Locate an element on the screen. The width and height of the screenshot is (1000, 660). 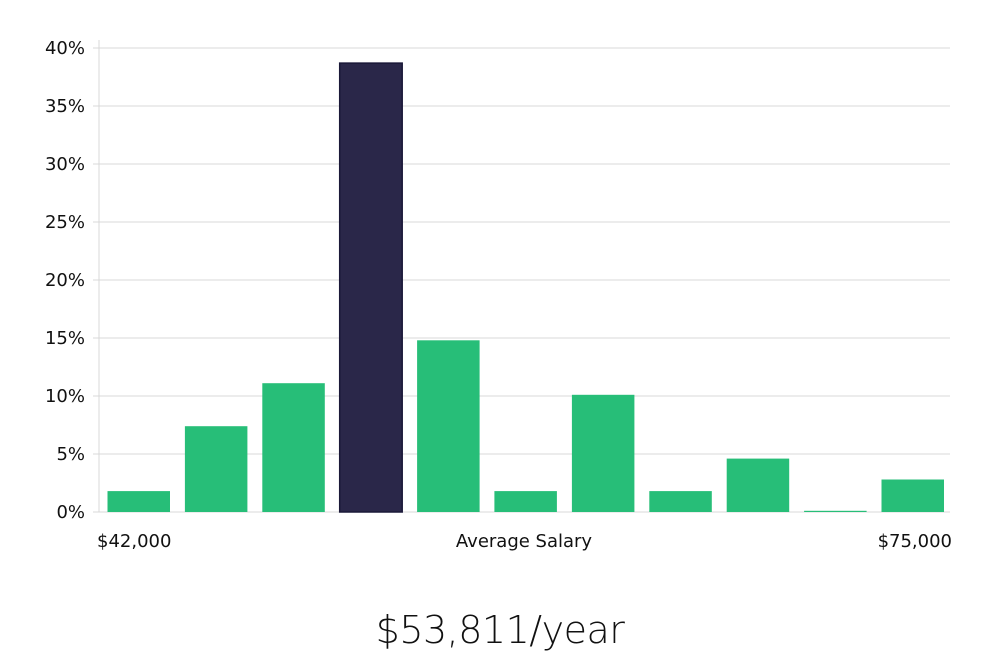
x-max-label: $75,000 is located at coordinates (915, 541).